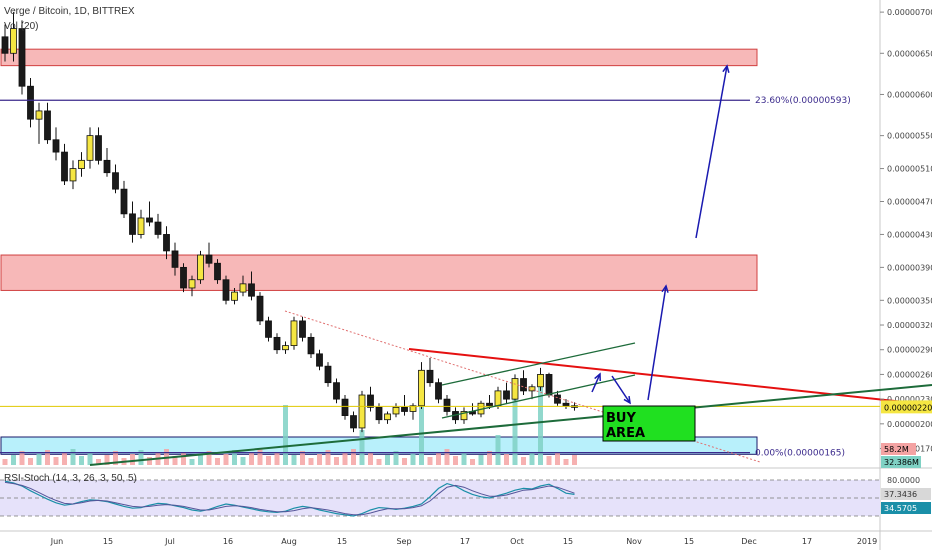 The image size is (932, 550). I want to click on rsi-pane: 80.0000 37.3436 34.5705, so click(466, 492).